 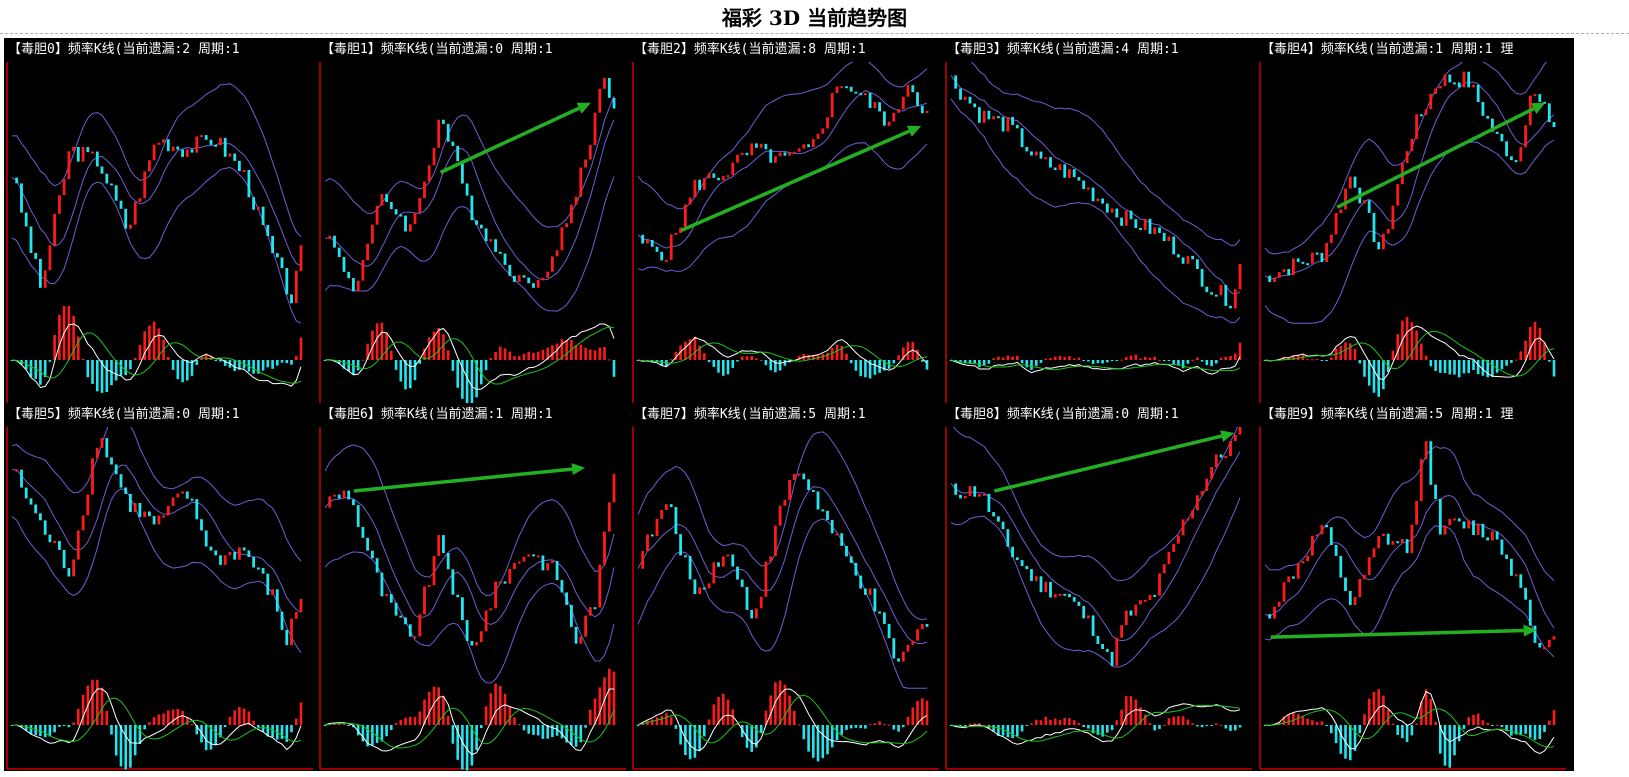 What do you see at coordinates (788, 222) in the screenshot?
I see `chart-panel-2: 【毒胆2】频率K线(当前遗漏:8 周期:1` at bounding box center [788, 222].